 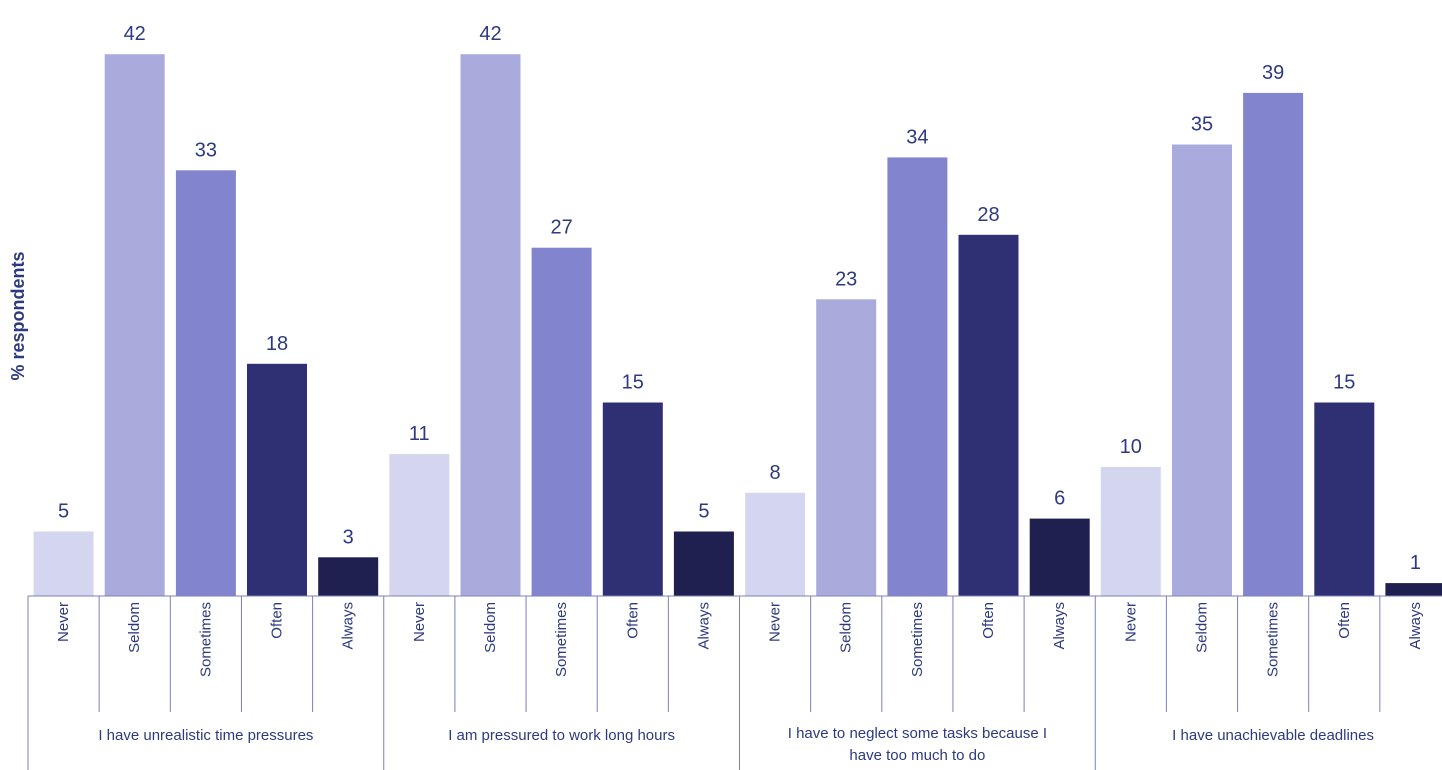 What do you see at coordinates (205, 735) in the screenshot?
I see `group-label: I have unrealistic time pressures` at bounding box center [205, 735].